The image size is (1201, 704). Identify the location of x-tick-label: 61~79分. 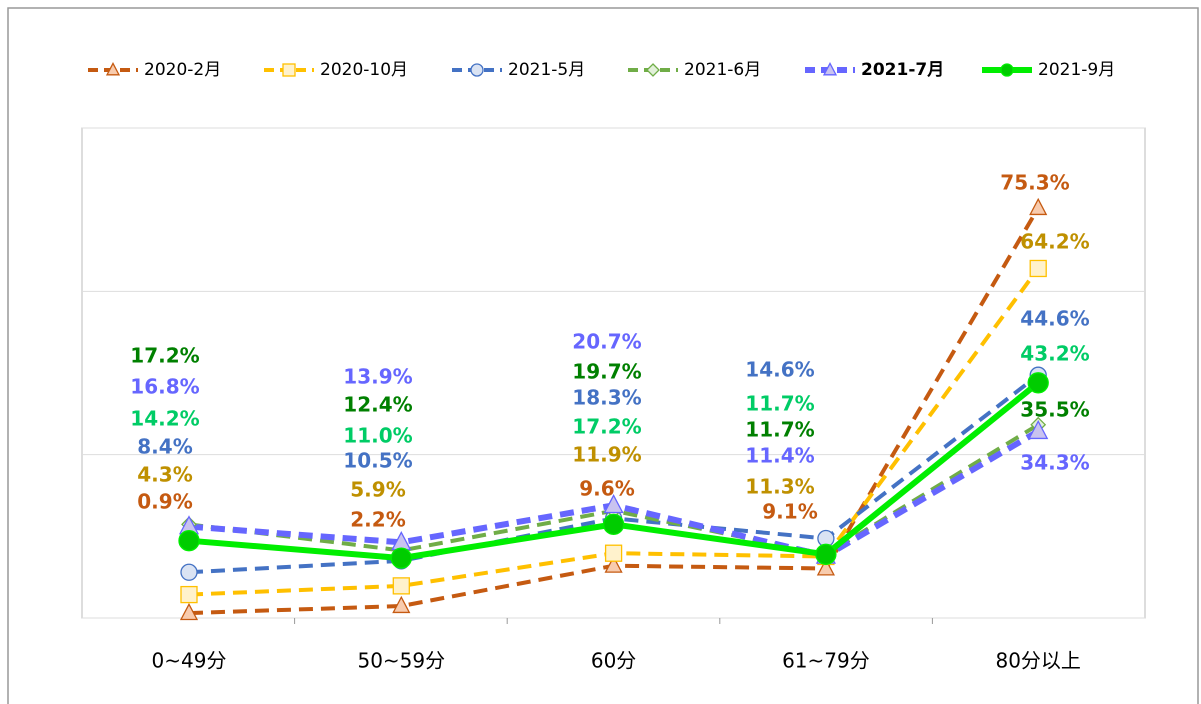
(826, 661).